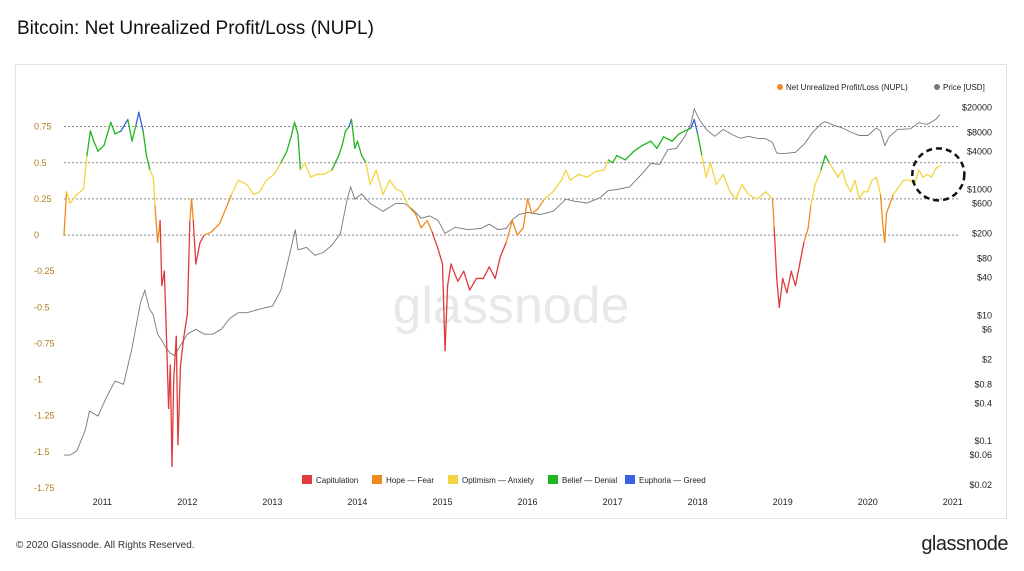  What do you see at coordinates (979, 152) in the screenshot?
I see `y-right-tick-label: $4000` at bounding box center [979, 152].